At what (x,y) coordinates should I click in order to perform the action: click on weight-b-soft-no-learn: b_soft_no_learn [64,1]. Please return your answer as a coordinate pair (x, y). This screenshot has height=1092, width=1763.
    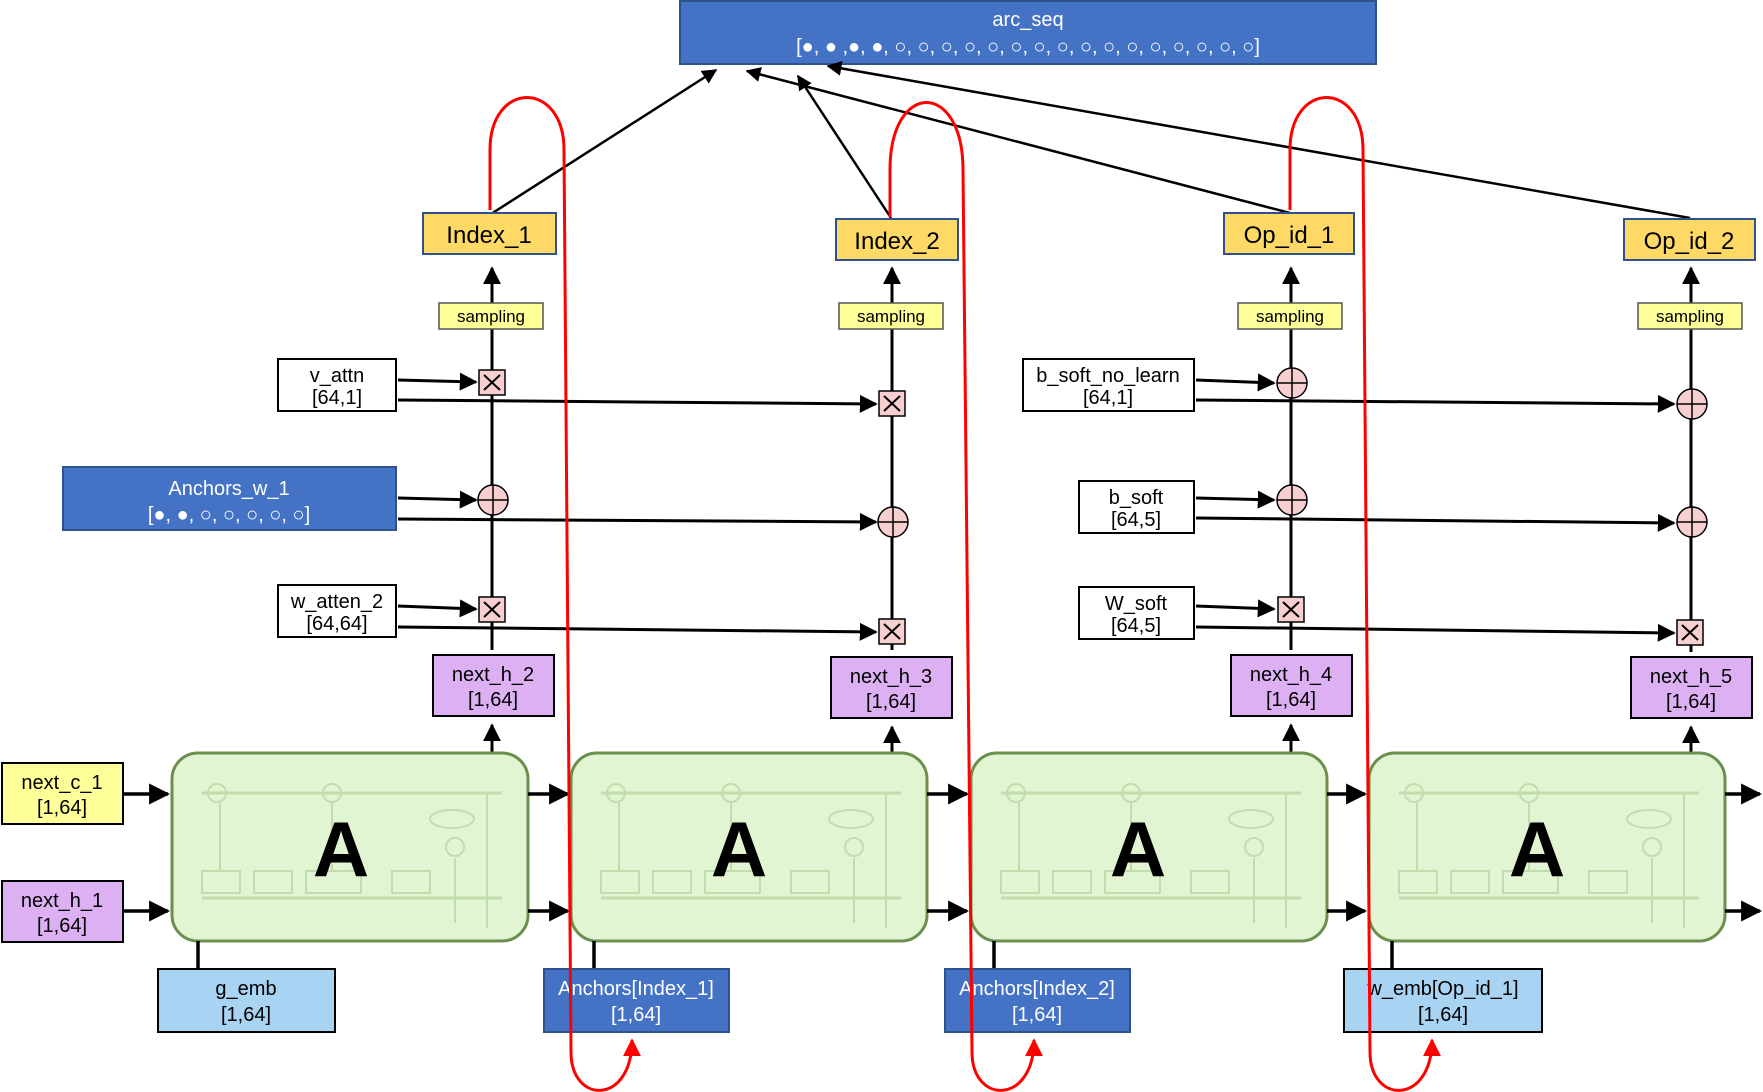
    Looking at the image, I should click on (1108, 385).